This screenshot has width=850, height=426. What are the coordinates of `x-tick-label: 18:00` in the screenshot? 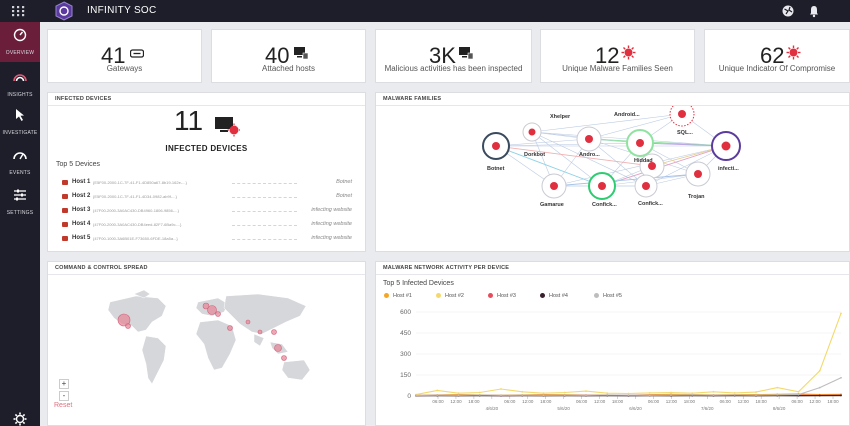 It's located at (546, 401).